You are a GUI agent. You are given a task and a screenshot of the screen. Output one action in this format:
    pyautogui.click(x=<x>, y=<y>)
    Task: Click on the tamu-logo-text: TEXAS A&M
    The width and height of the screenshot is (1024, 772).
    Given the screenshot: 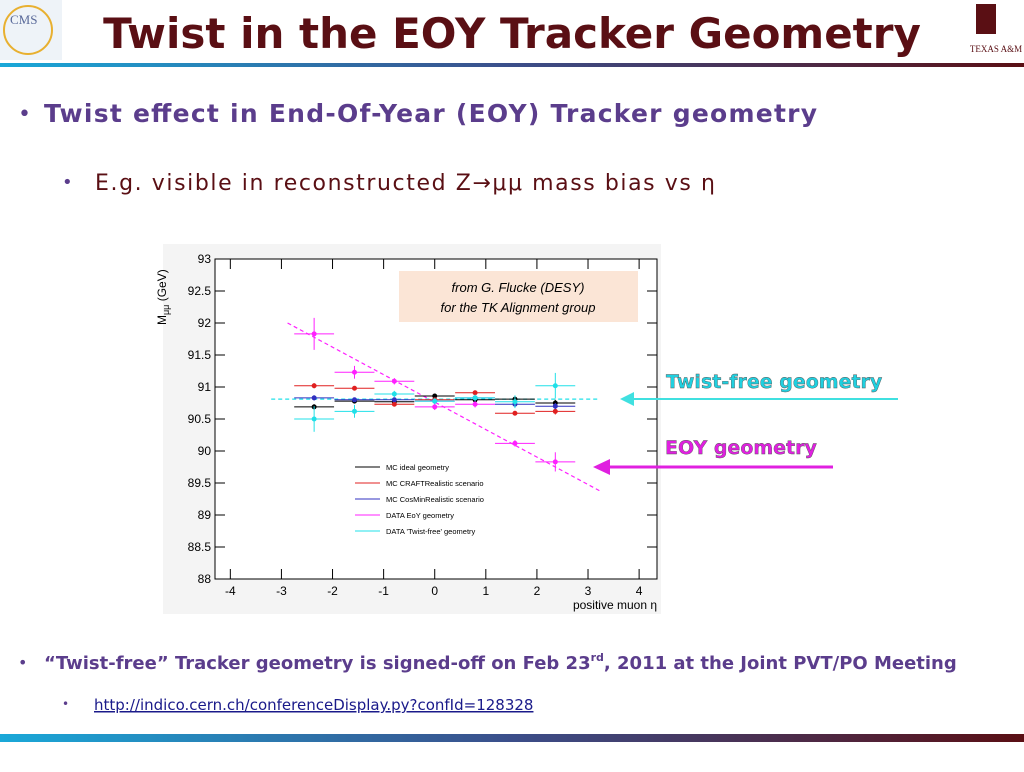 What is the action you would take?
    pyautogui.click(x=996, y=49)
    